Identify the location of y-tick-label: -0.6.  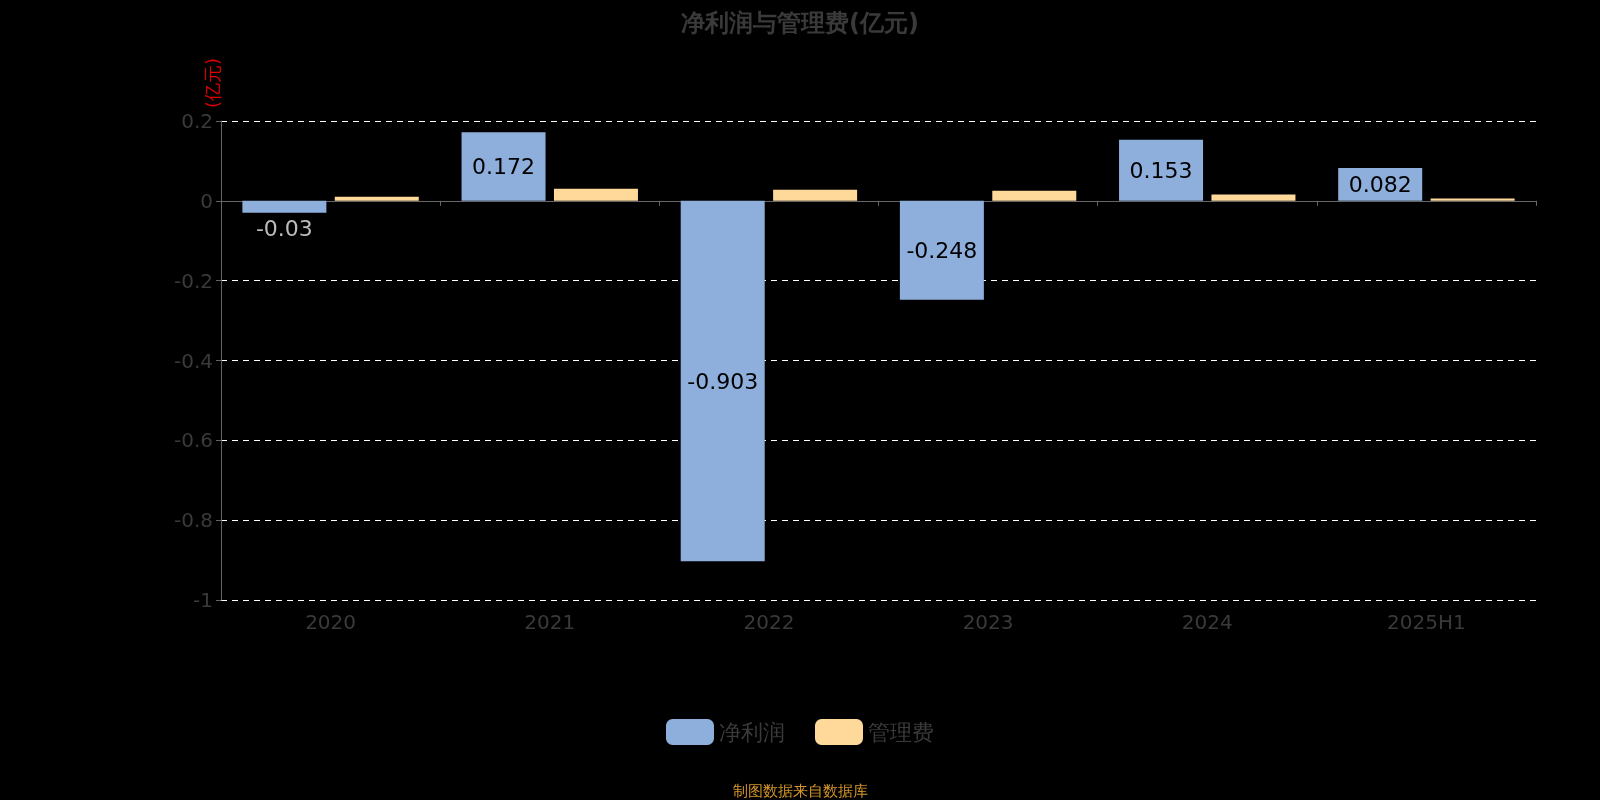
(193, 440).